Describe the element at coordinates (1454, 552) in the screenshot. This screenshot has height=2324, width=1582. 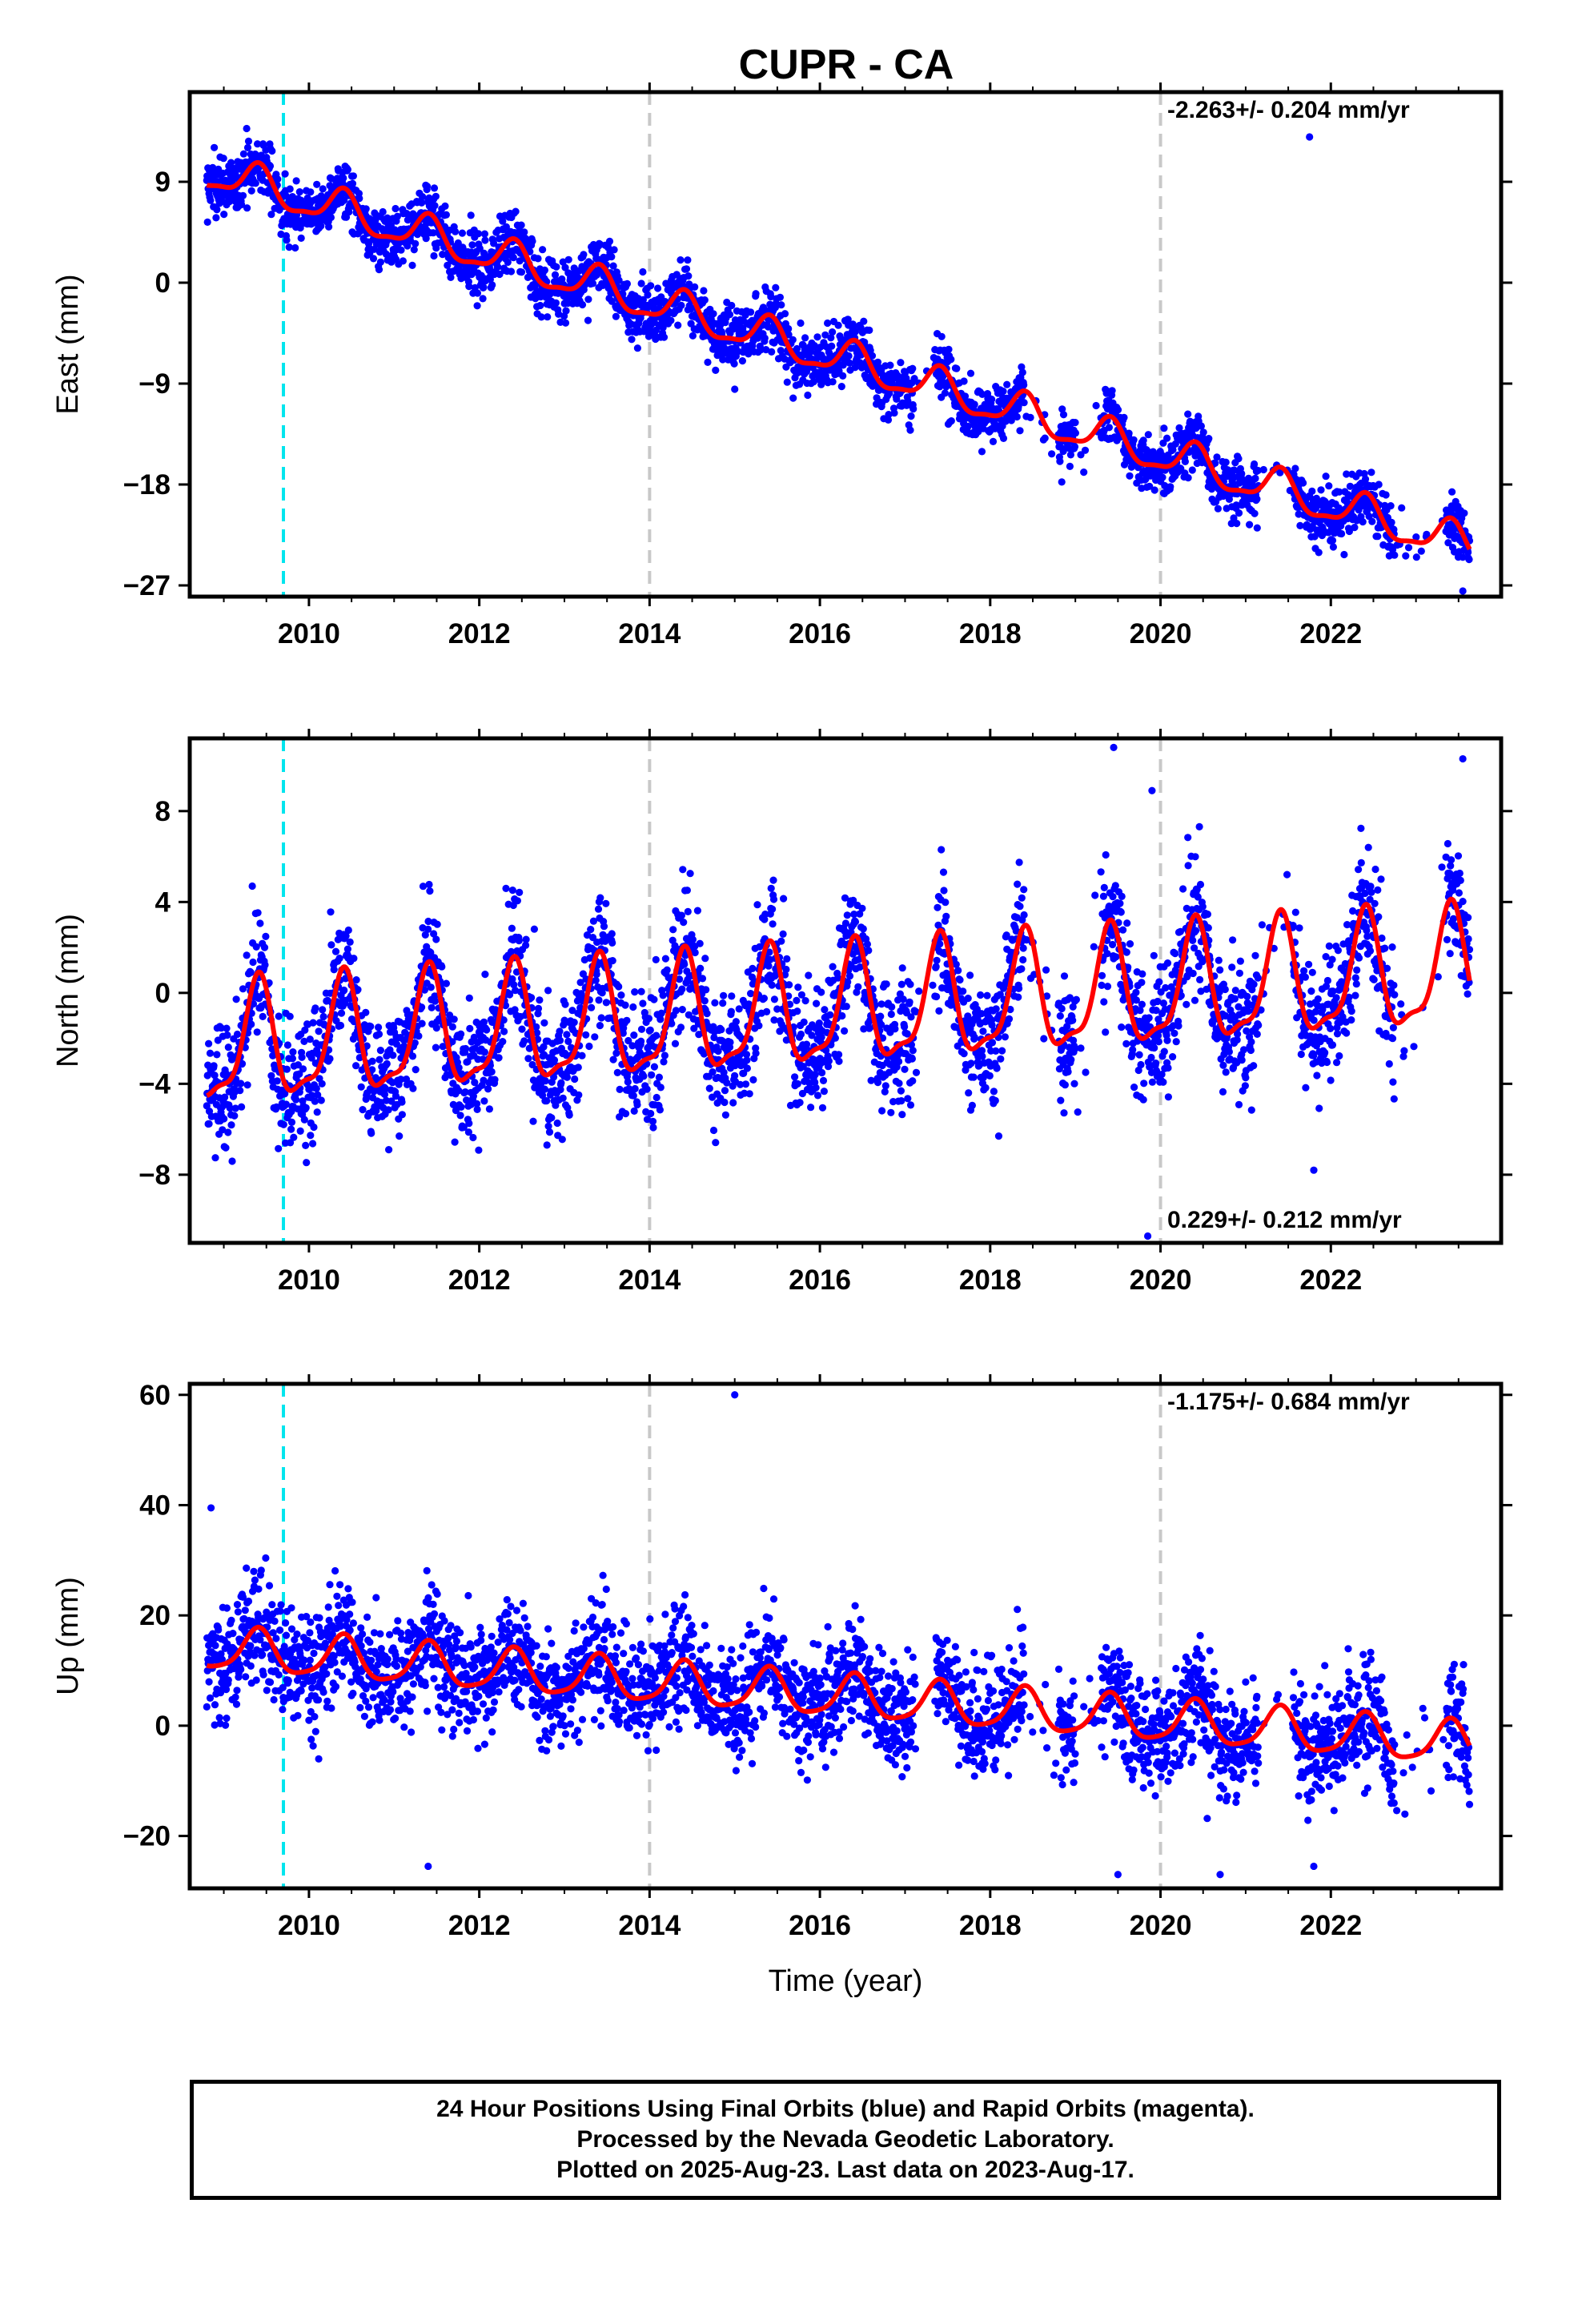
I see `east-outlier-point` at that location.